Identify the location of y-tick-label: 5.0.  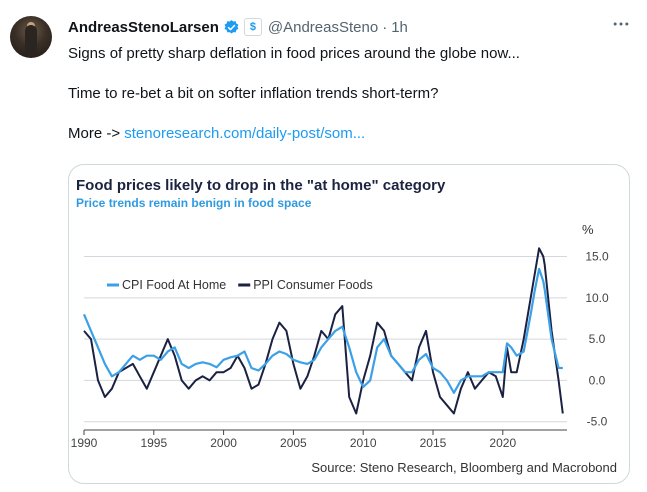
(597, 339).